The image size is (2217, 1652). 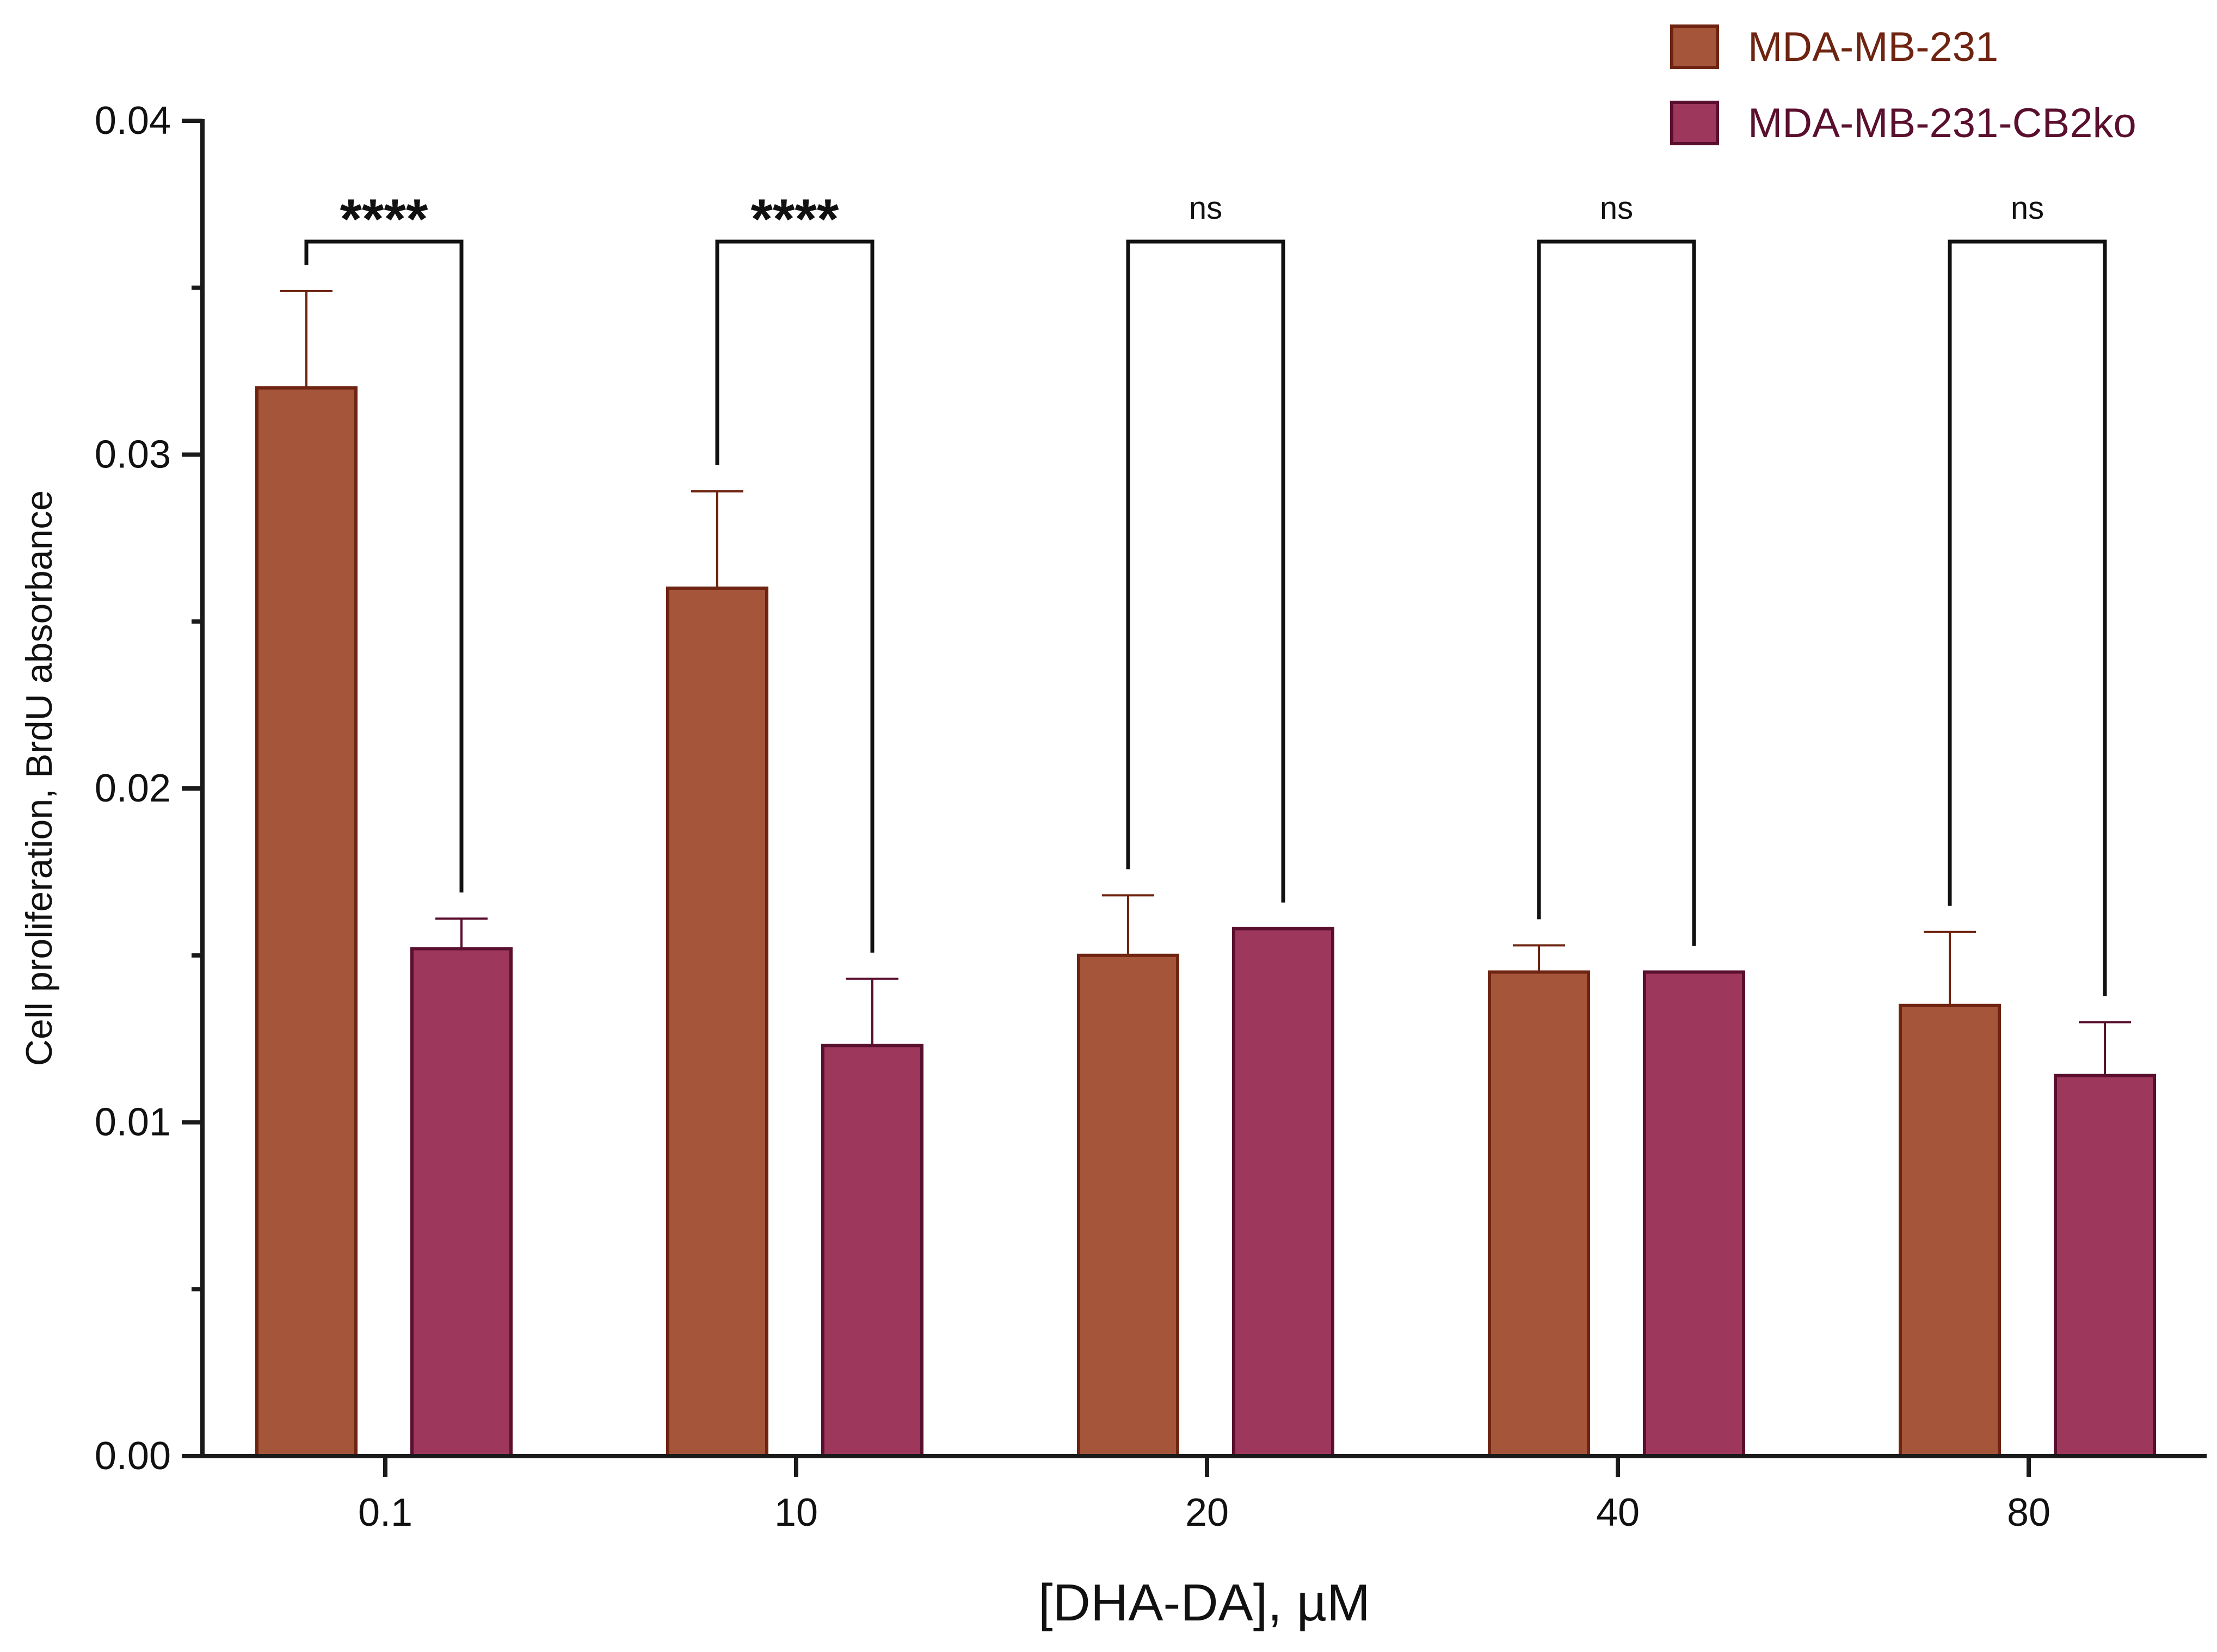 What do you see at coordinates (1903, 85) in the screenshot?
I see `legend: MDA-MB-231 MDA-MB-231-CB2ko` at bounding box center [1903, 85].